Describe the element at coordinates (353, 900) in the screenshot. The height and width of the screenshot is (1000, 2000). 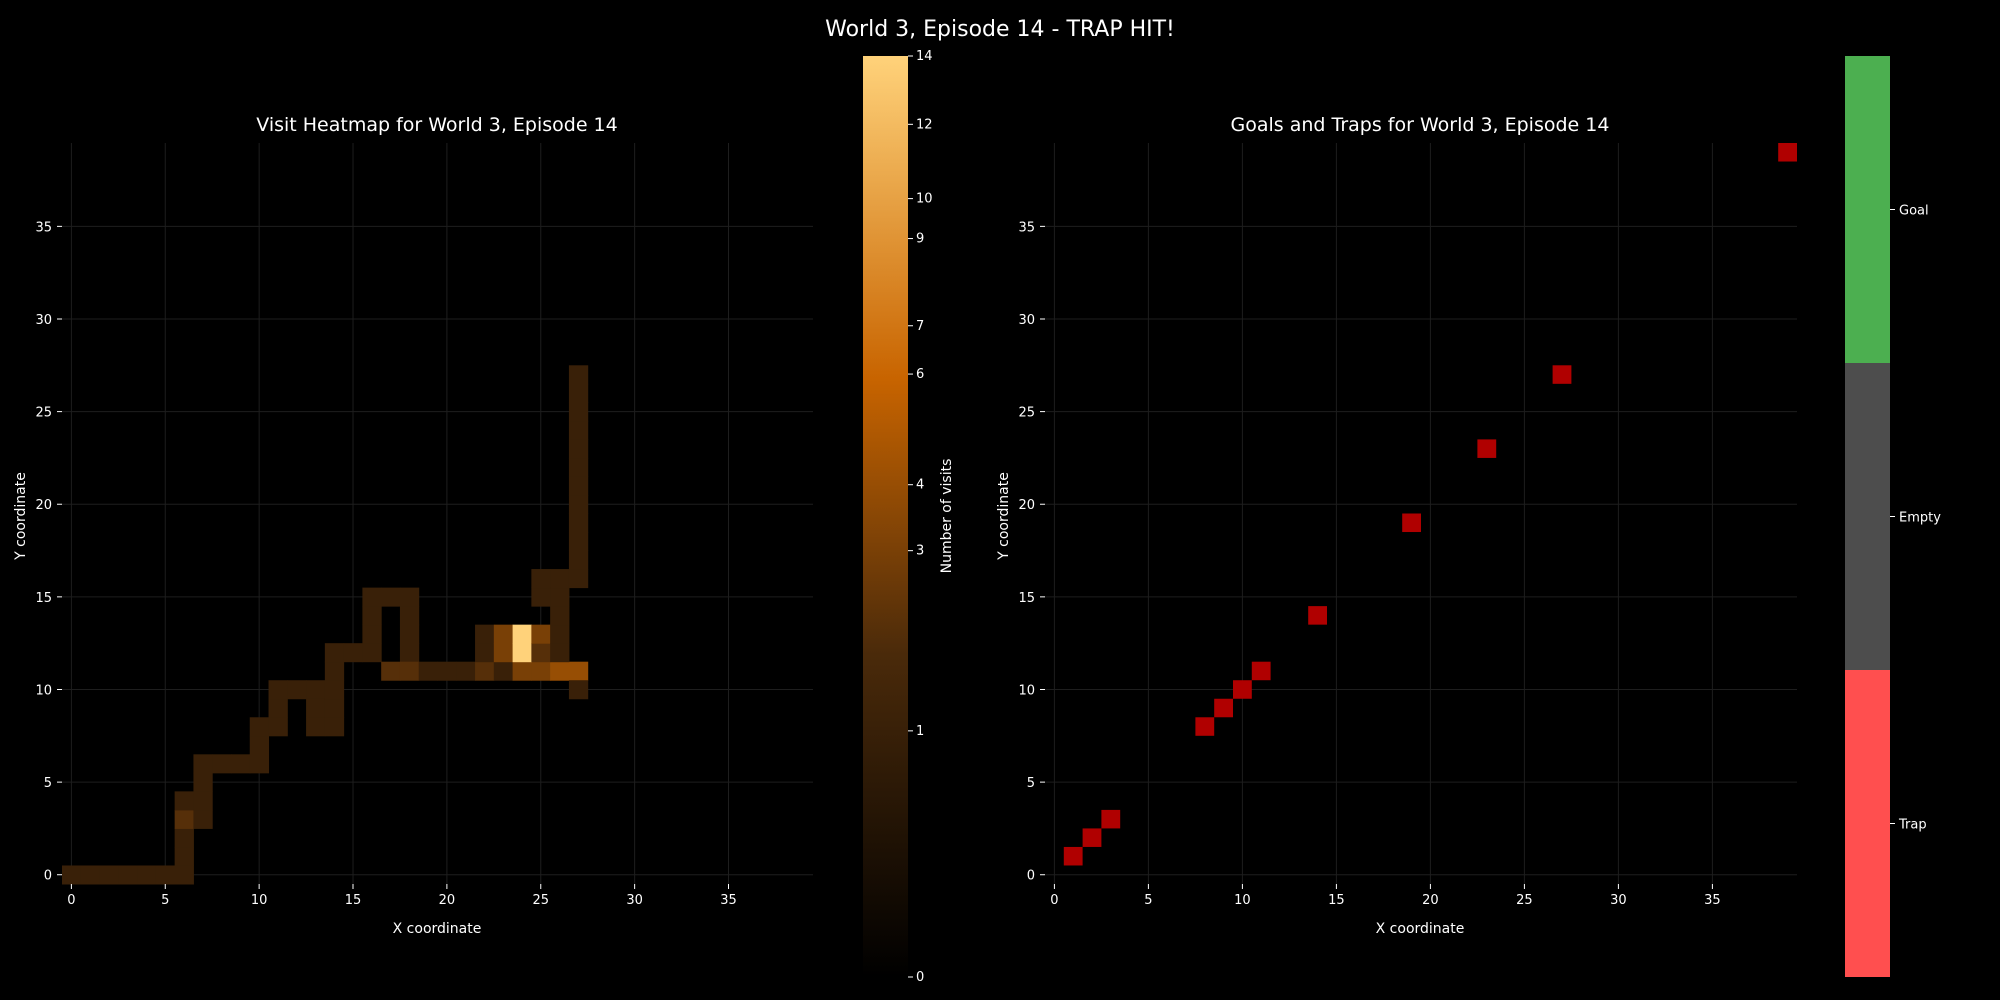
I see `visit-xtick-label: 15` at that location.